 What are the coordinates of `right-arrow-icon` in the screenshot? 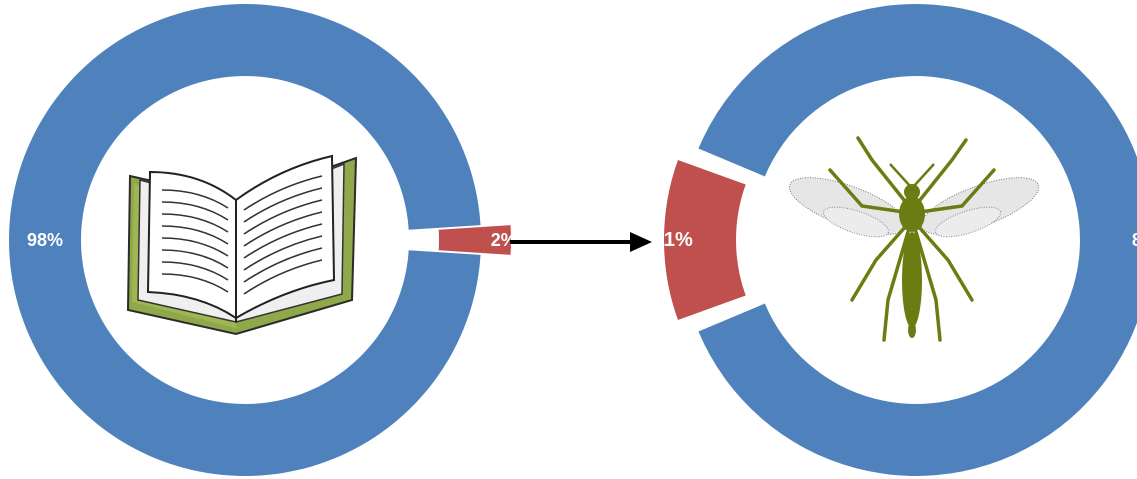 It's located at (581, 242).